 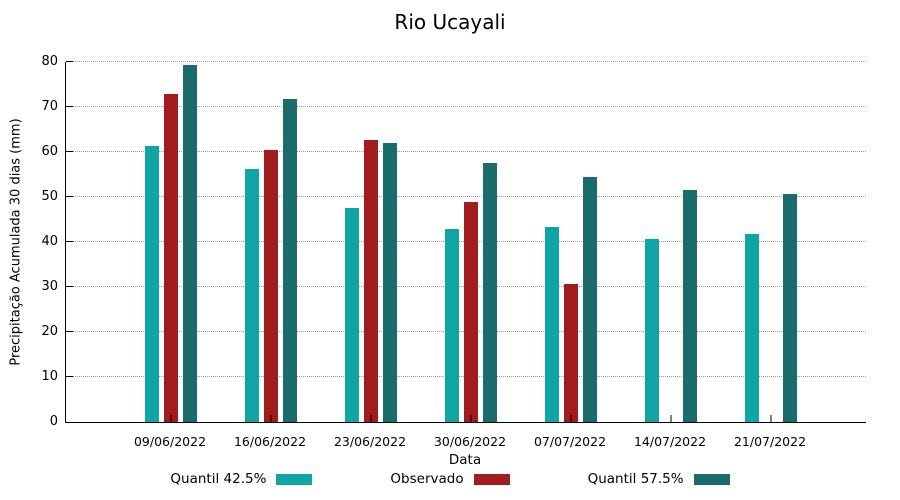 I want to click on legend-item-observado: Observado, so click(x=450, y=479).